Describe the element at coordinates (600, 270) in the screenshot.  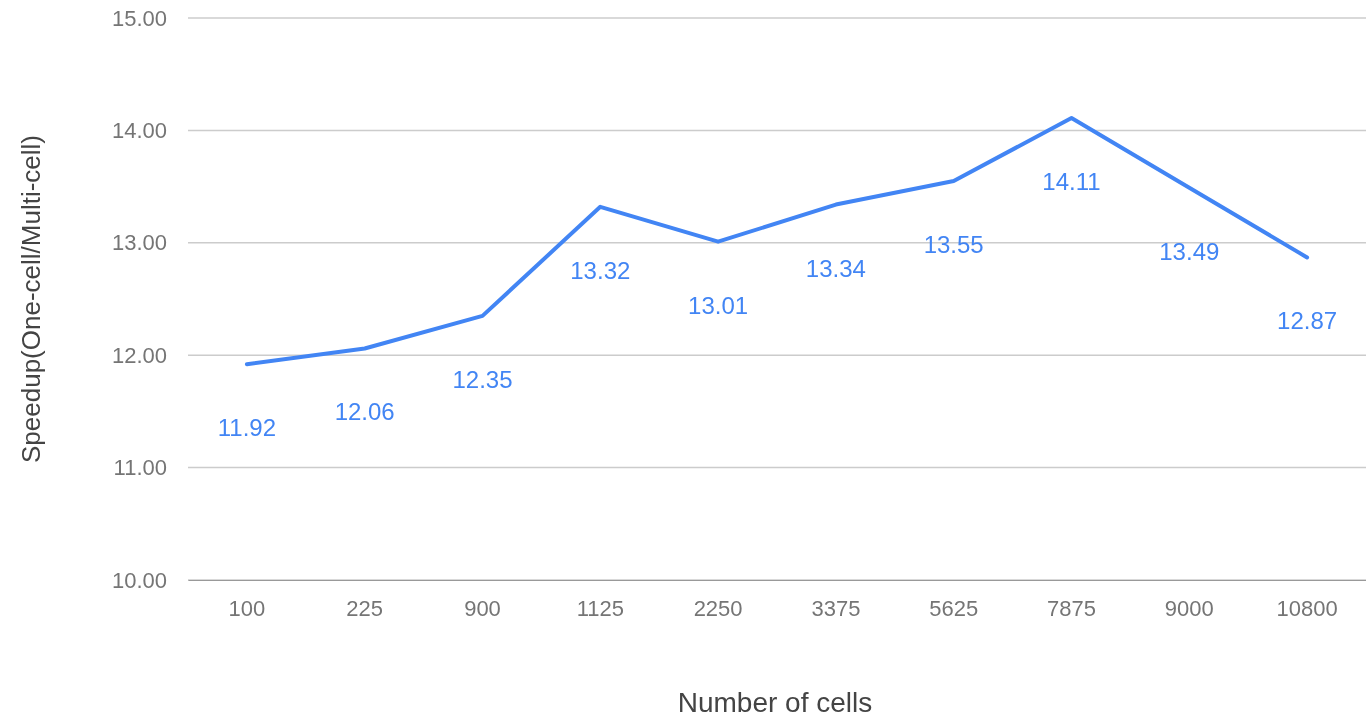
I see `data-label: 13.32` at that location.